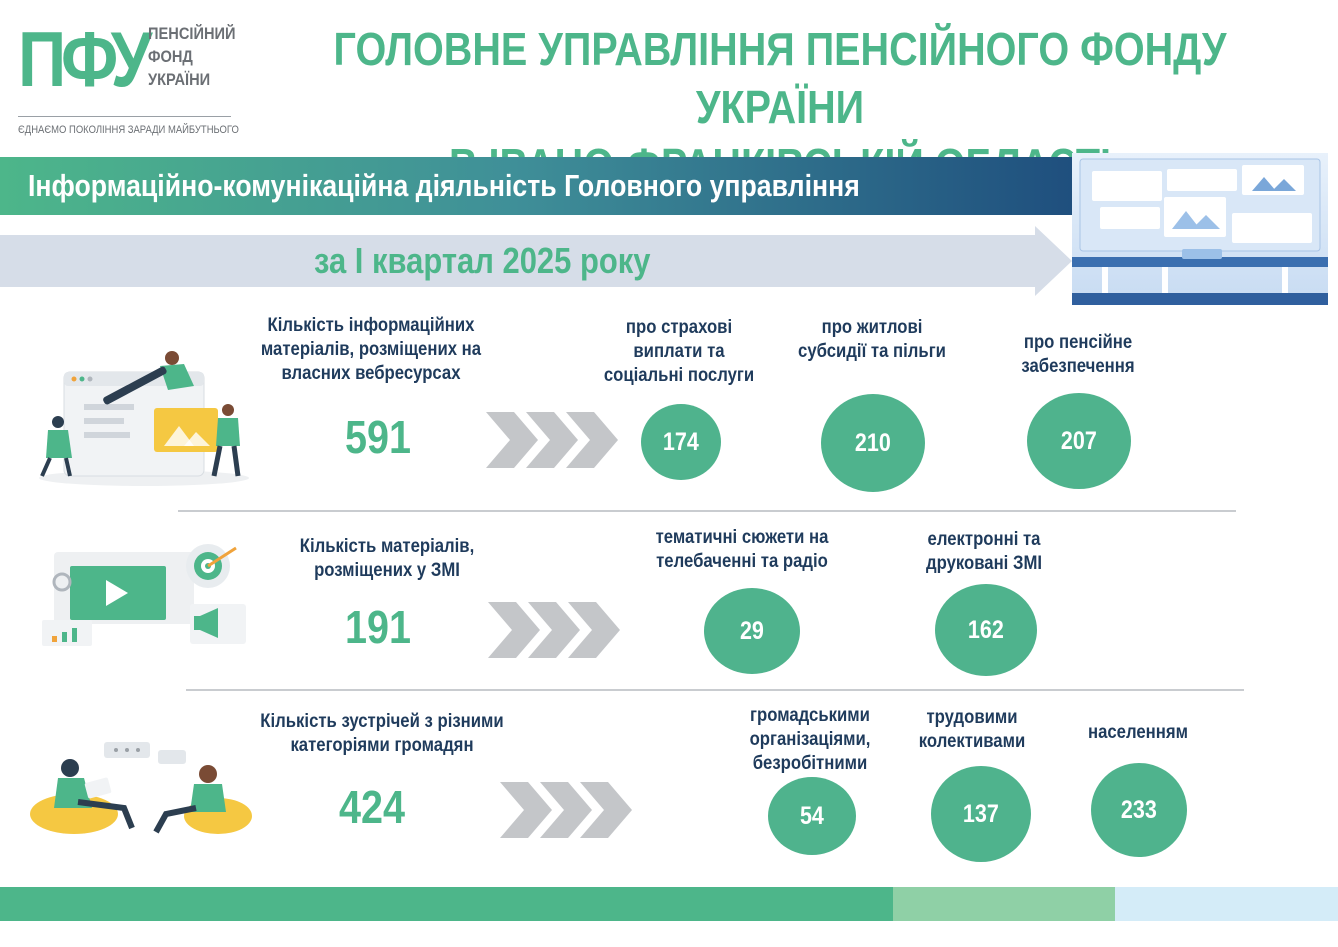 The width and height of the screenshot is (1338, 947). Describe the element at coordinates (566, 810) in the screenshot. I see `row3-chevrons` at that location.